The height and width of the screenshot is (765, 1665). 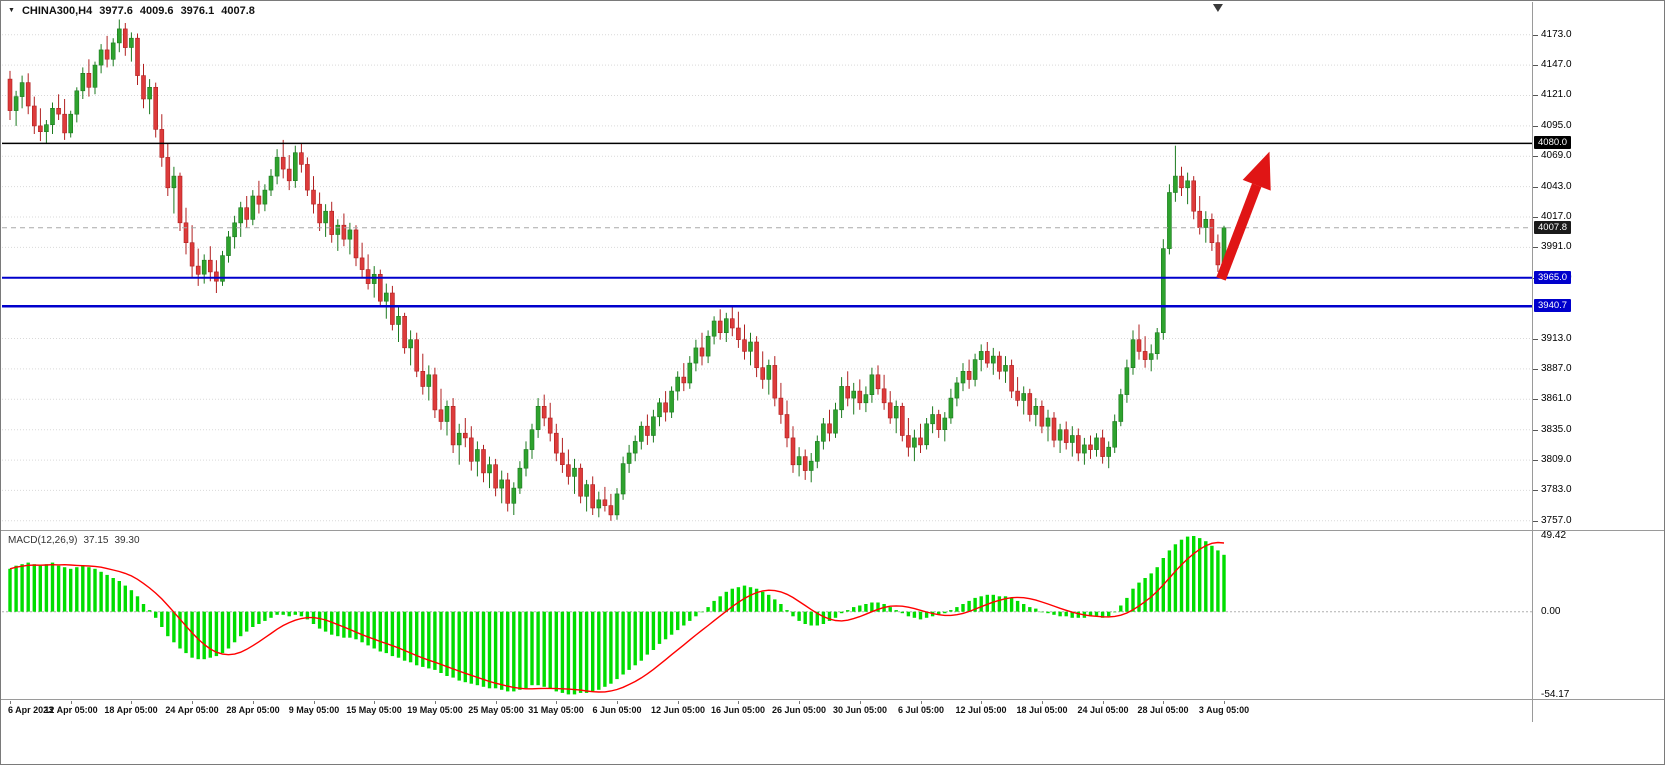 I want to click on pane-divider-top, so click(x=832, y=530).